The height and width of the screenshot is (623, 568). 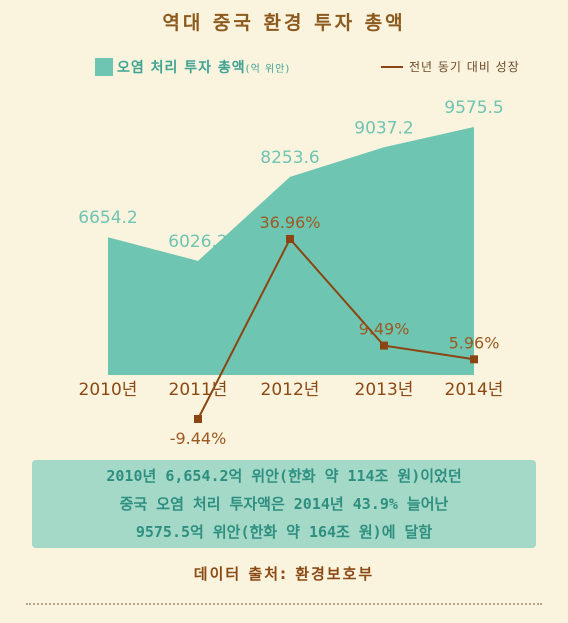 I want to click on growth-value-label: 5.96%, so click(x=474, y=342).